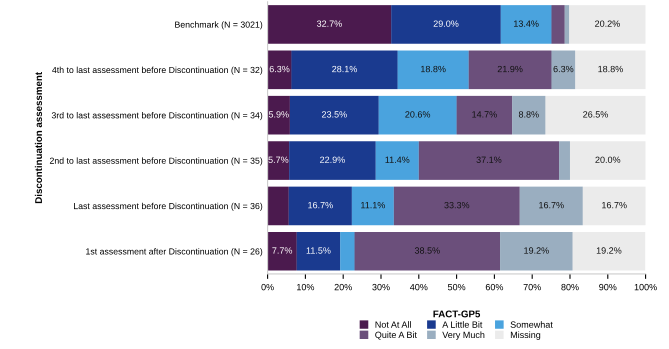 This screenshot has width=669, height=349. Describe the element at coordinates (525, 335) in the screenshot. I see `legend-label: Missing` at that location.